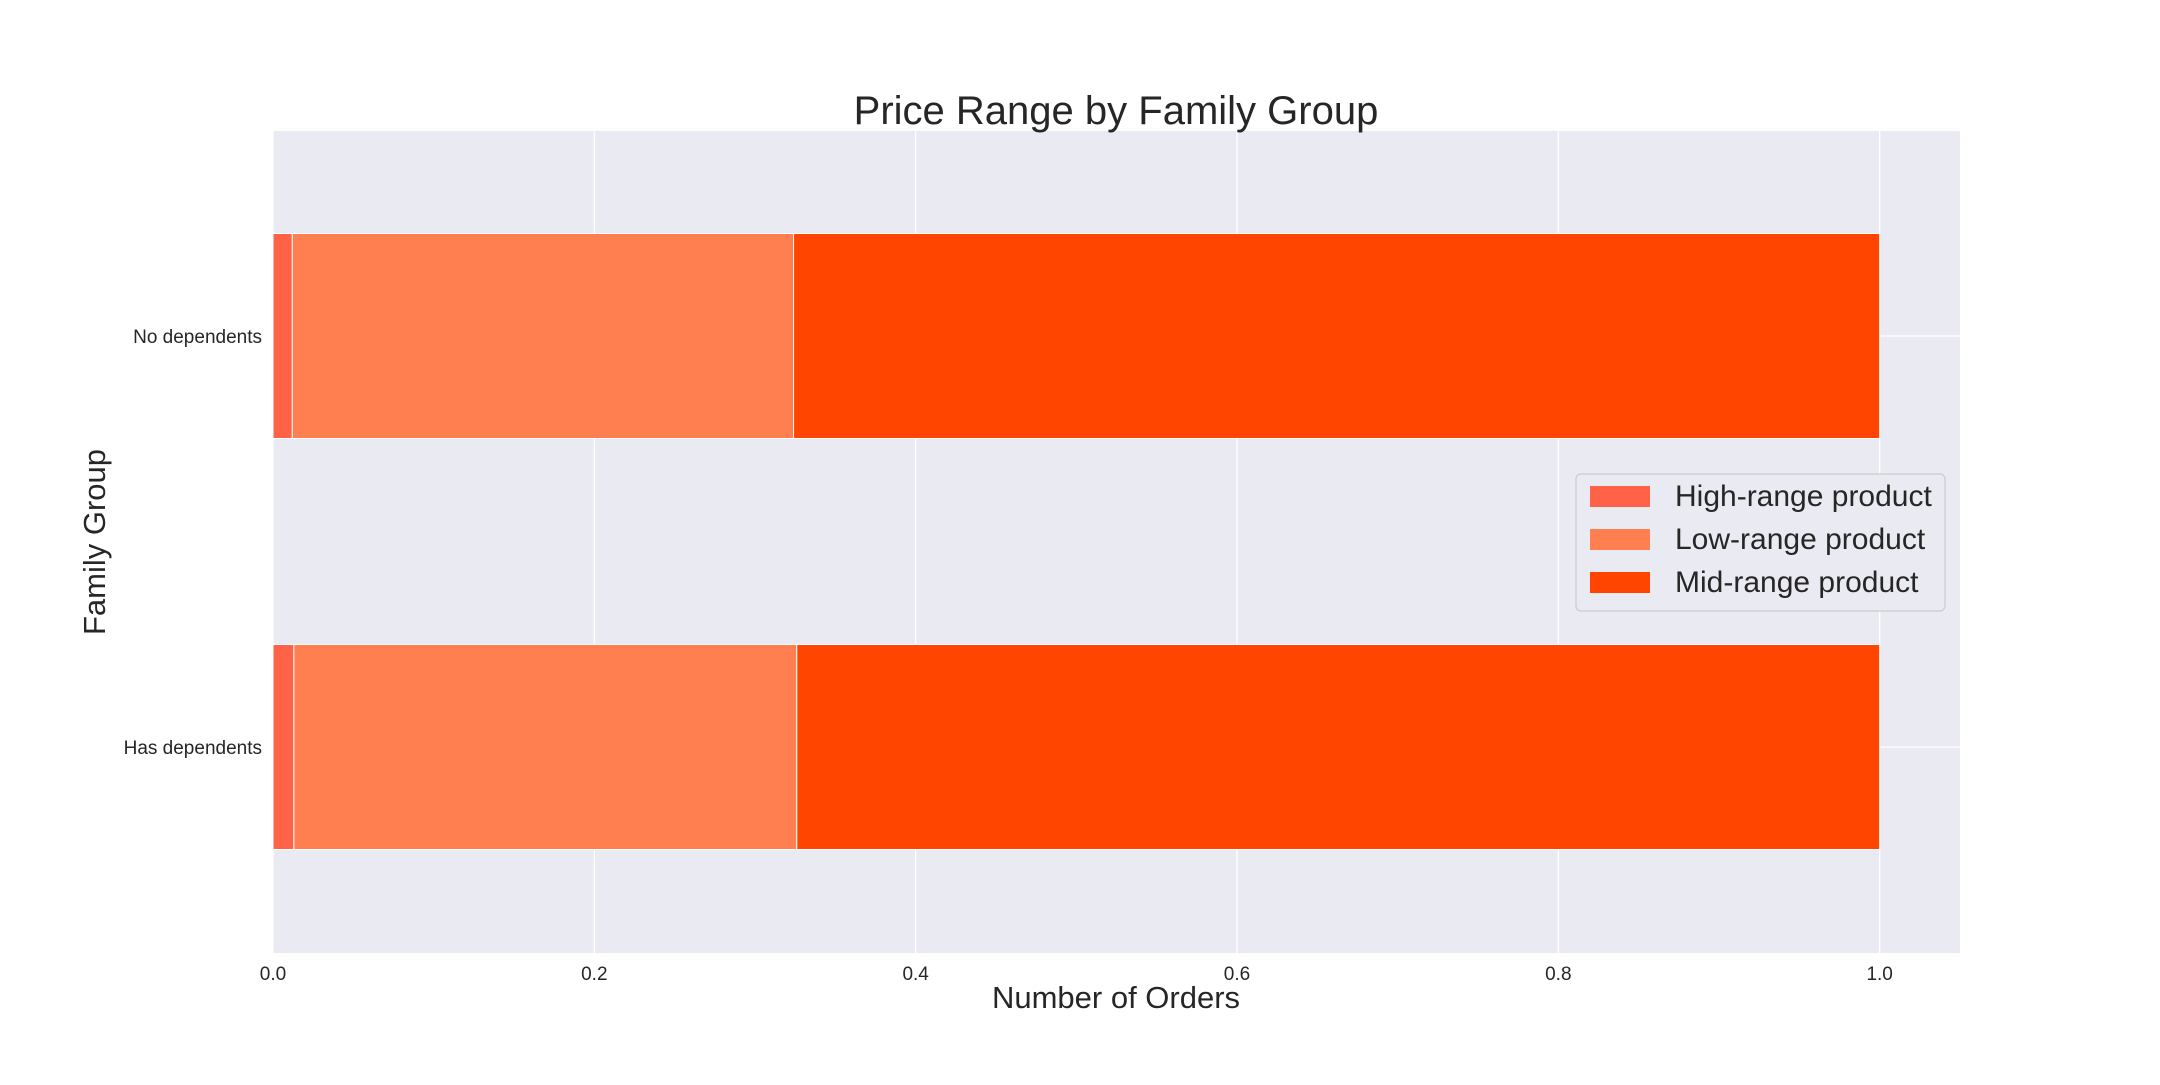 This screenshot has width=2160, height=1085. Describe the element at coordinates (1237, 974) in the screenshot. I see `x-tick-label: 0.6` at that location.